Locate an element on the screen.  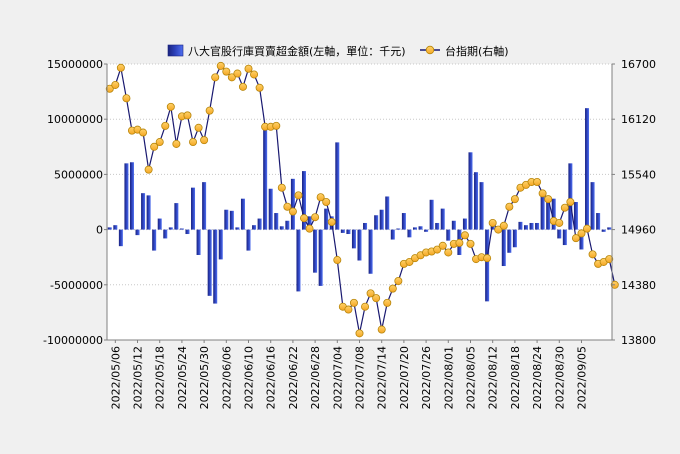
right-tick-label: 15540 is located at coordinates (638, 174).